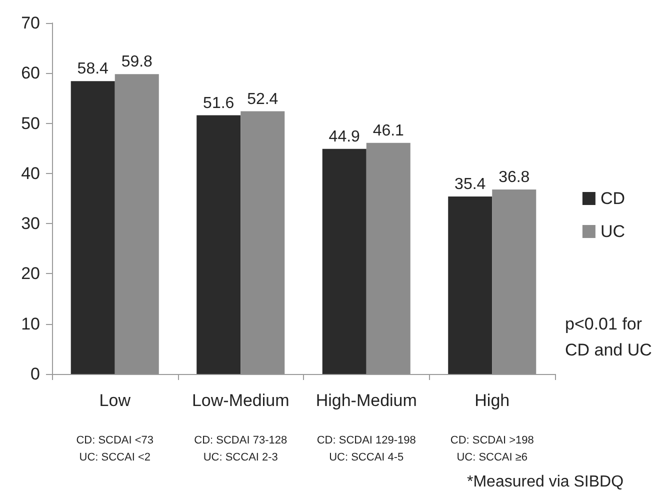 The width and height of the screenshot is (655, 496). What do you see at coordinates (30, 274) in the screenshot?
I see `y-tick-label: 20` at bounding box center [30, 274].